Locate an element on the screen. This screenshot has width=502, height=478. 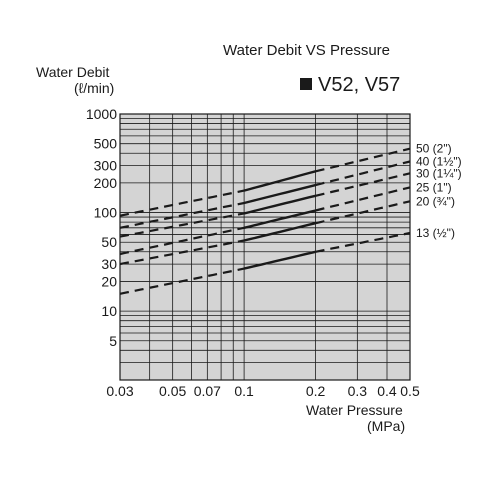
series-label: 20 (¾") is located at coordinates (435, 201).